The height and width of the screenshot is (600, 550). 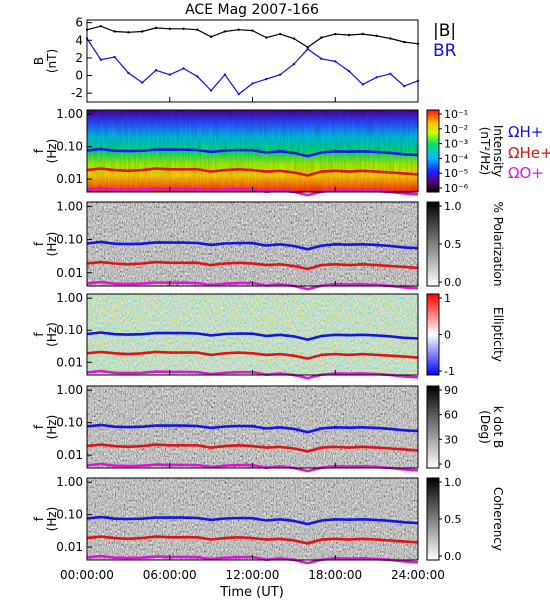 I want to click on coherency-heplus-line, so click(x=252, y=540).